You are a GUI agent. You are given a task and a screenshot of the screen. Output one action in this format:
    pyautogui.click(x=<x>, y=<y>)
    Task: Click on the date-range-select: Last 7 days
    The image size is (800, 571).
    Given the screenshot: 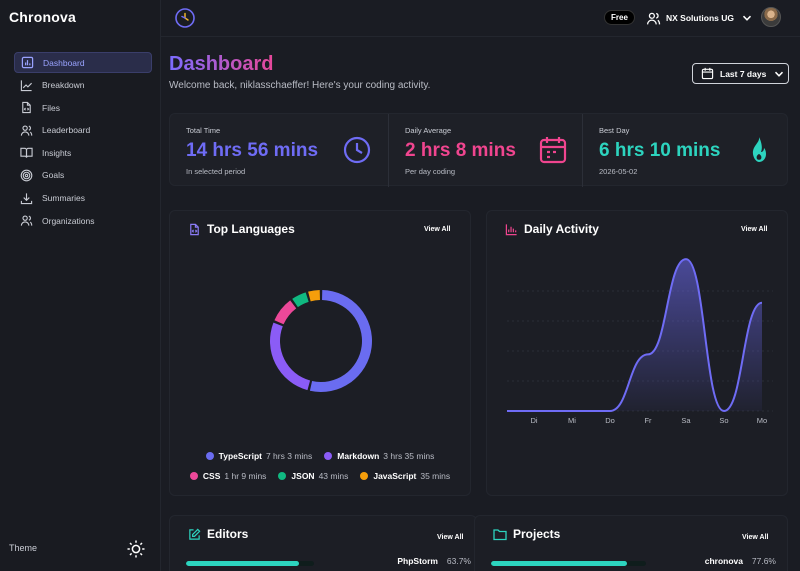 What is the action you would take?
    pyautogui.click(x=740, y=73)
    